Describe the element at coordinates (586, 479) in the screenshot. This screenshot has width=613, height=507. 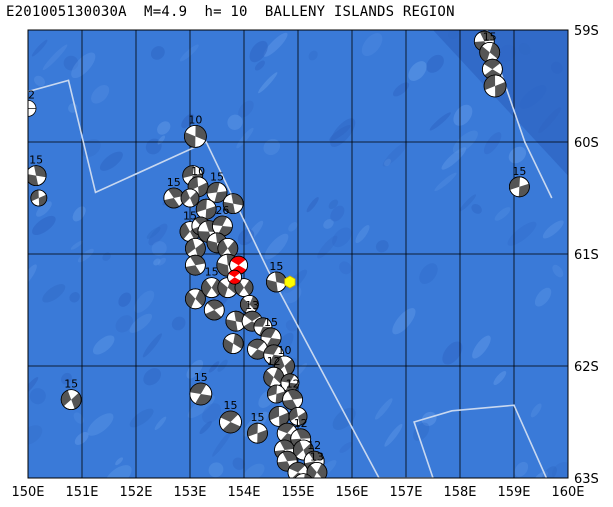
I see `latitude-label: 63S` at that location.